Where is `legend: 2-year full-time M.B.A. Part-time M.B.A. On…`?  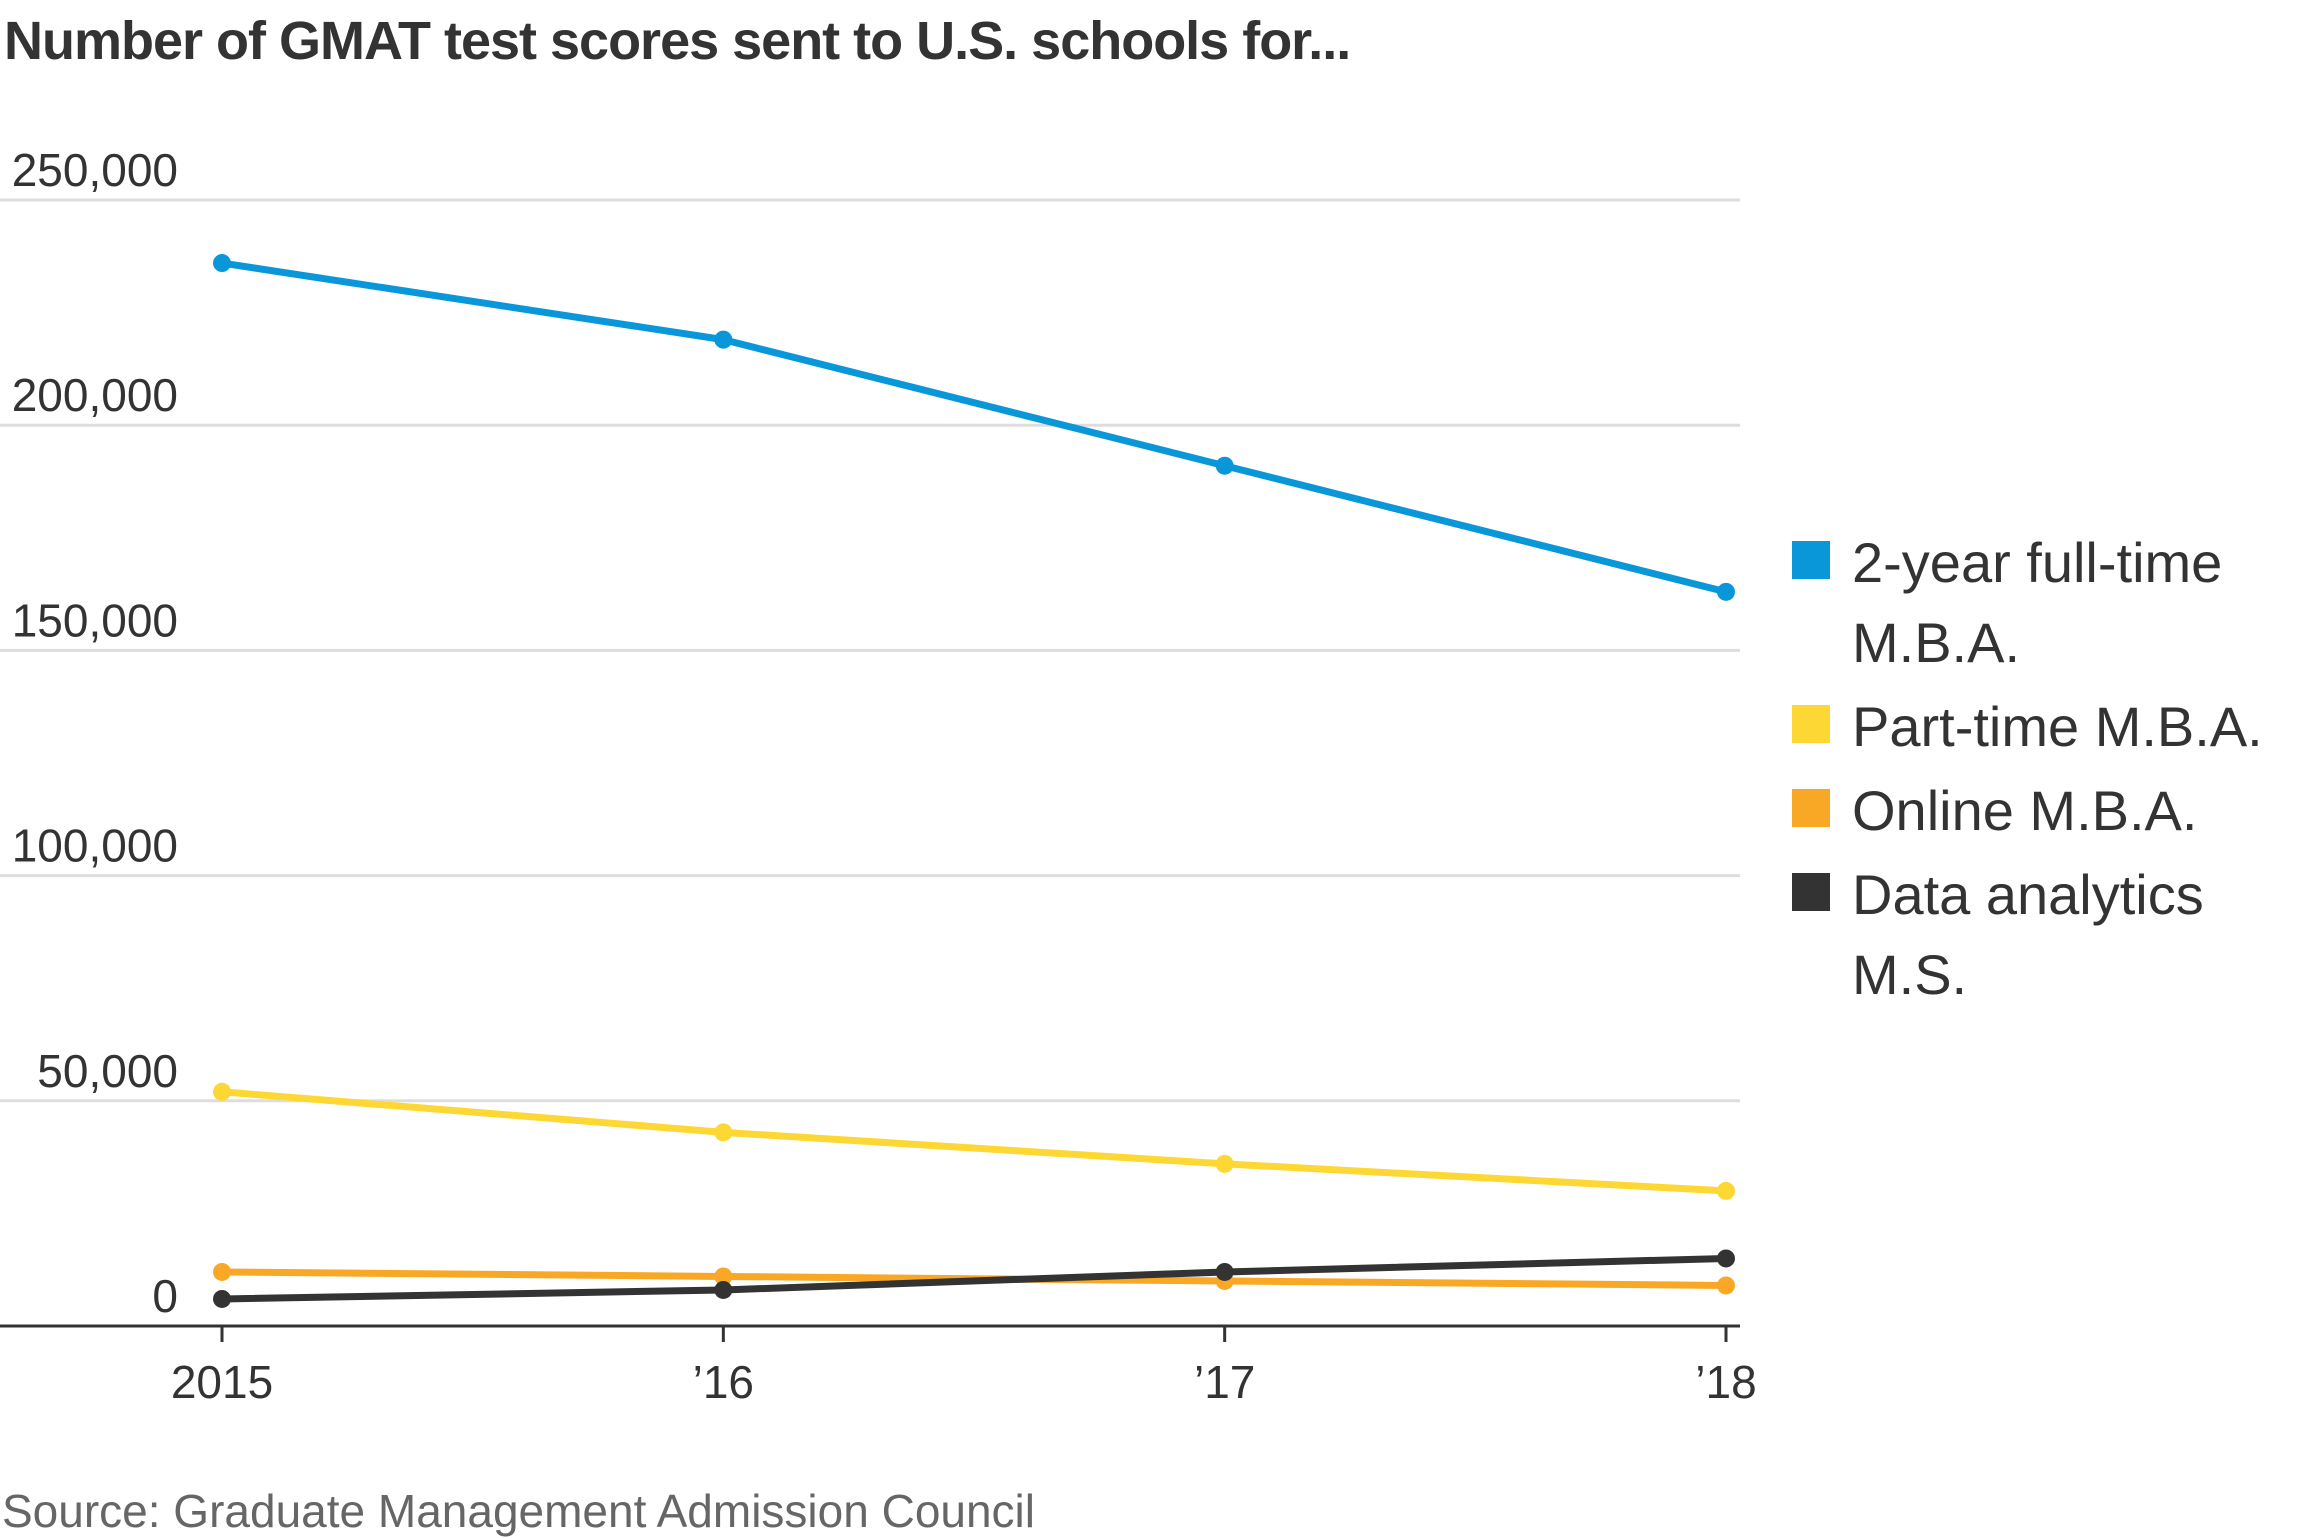
legend: 2-year full-time M.B.A. Part-time M.B.A. On… is located at coordinates (2027, 768).